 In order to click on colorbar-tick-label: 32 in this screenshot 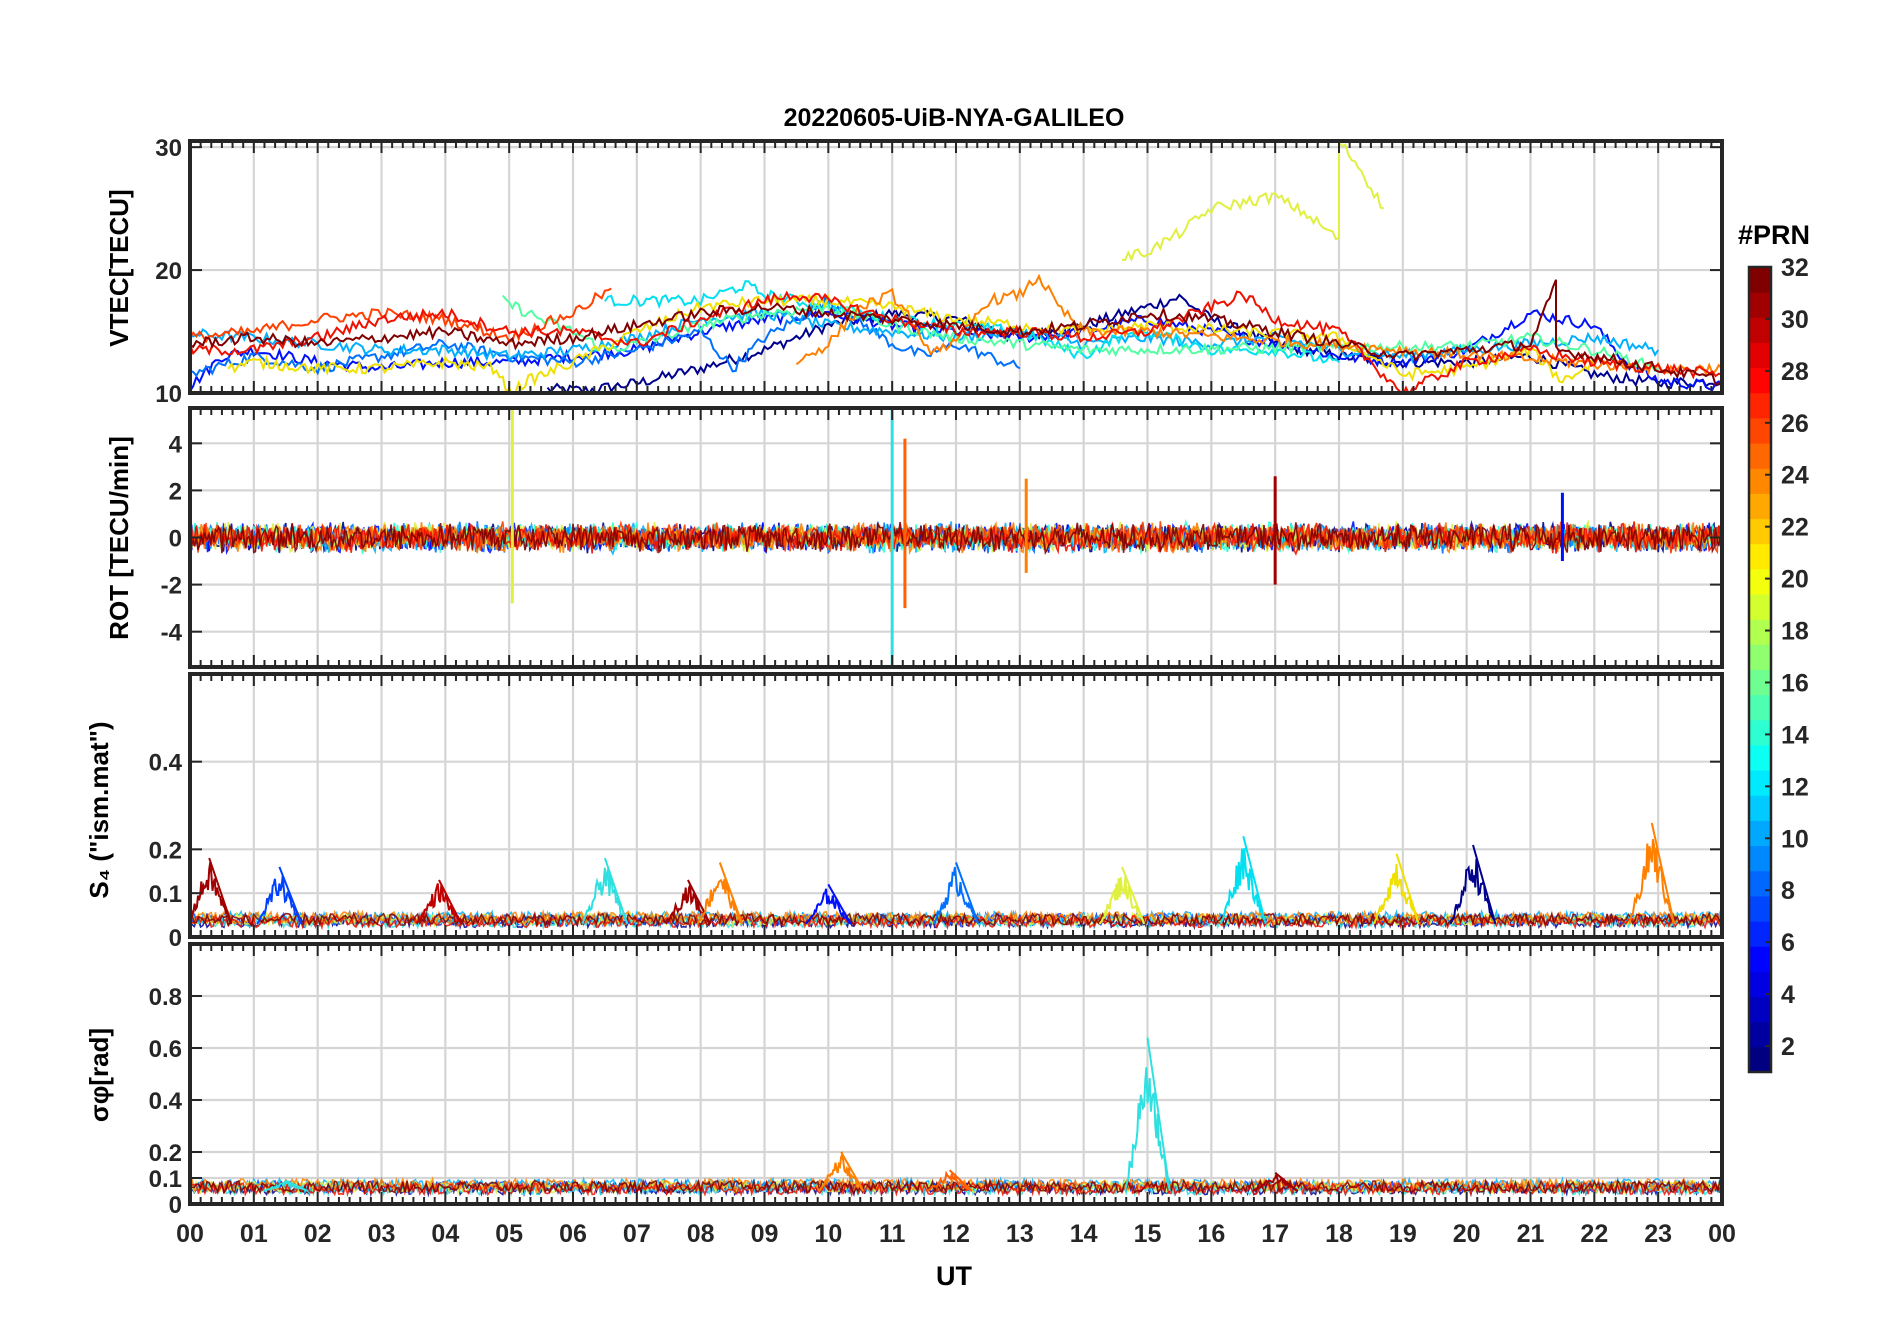, I will do `click(1795, 268)`.